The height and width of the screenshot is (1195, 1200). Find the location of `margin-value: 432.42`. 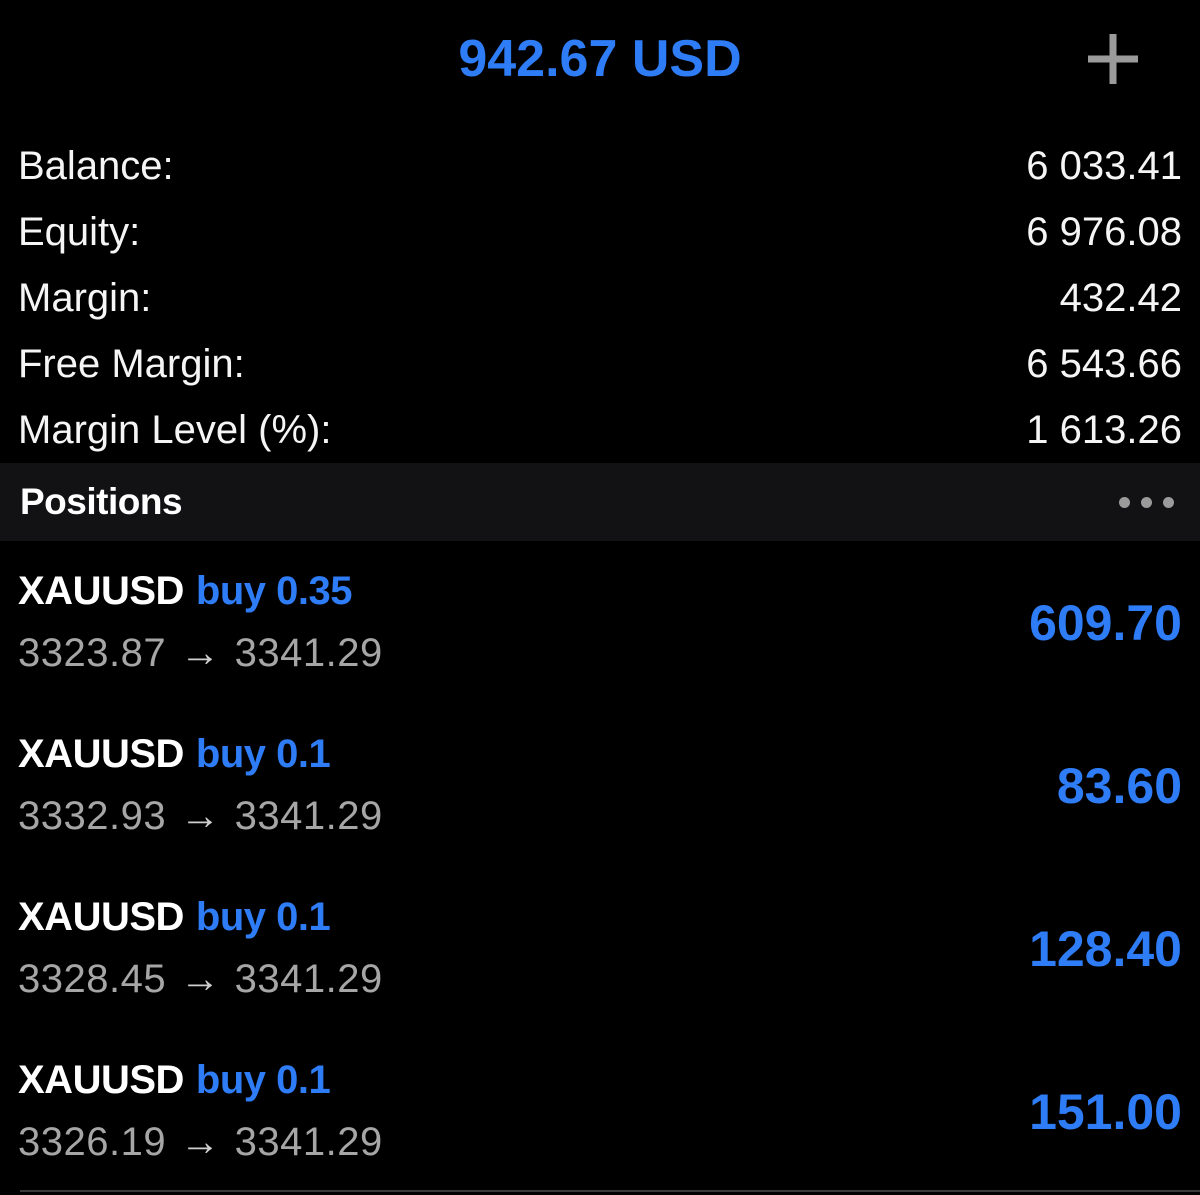

margin-value: 432.42 is located at coordinates (1120, 297).